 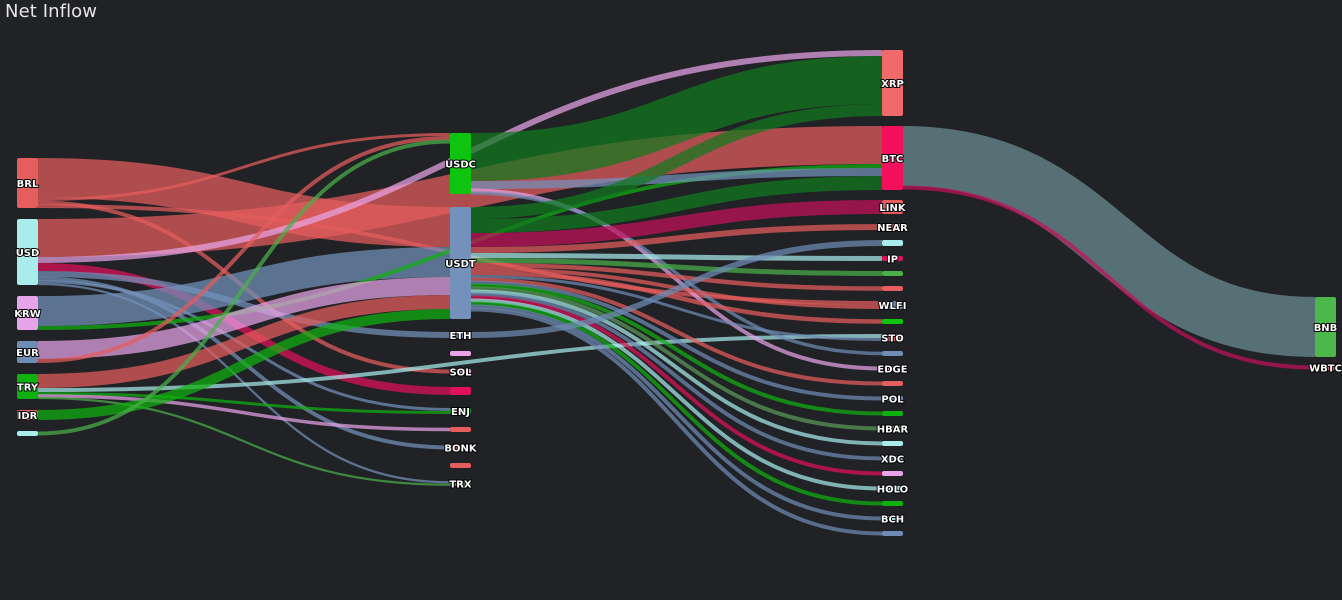 I want to click on node-sto, so click(x=892, y=337).